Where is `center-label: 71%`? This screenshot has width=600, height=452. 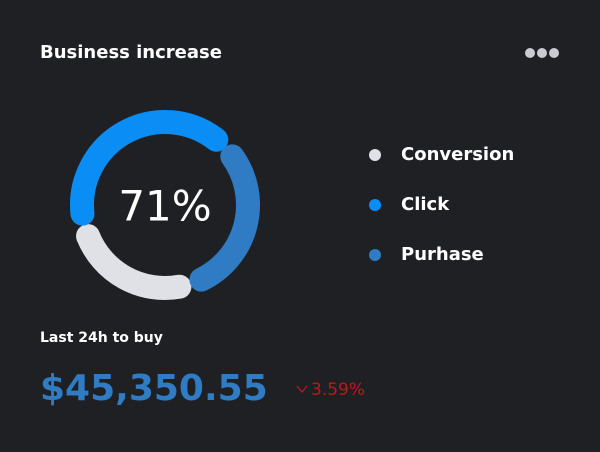
center-label: 71% is located at coordinates (164, 206).